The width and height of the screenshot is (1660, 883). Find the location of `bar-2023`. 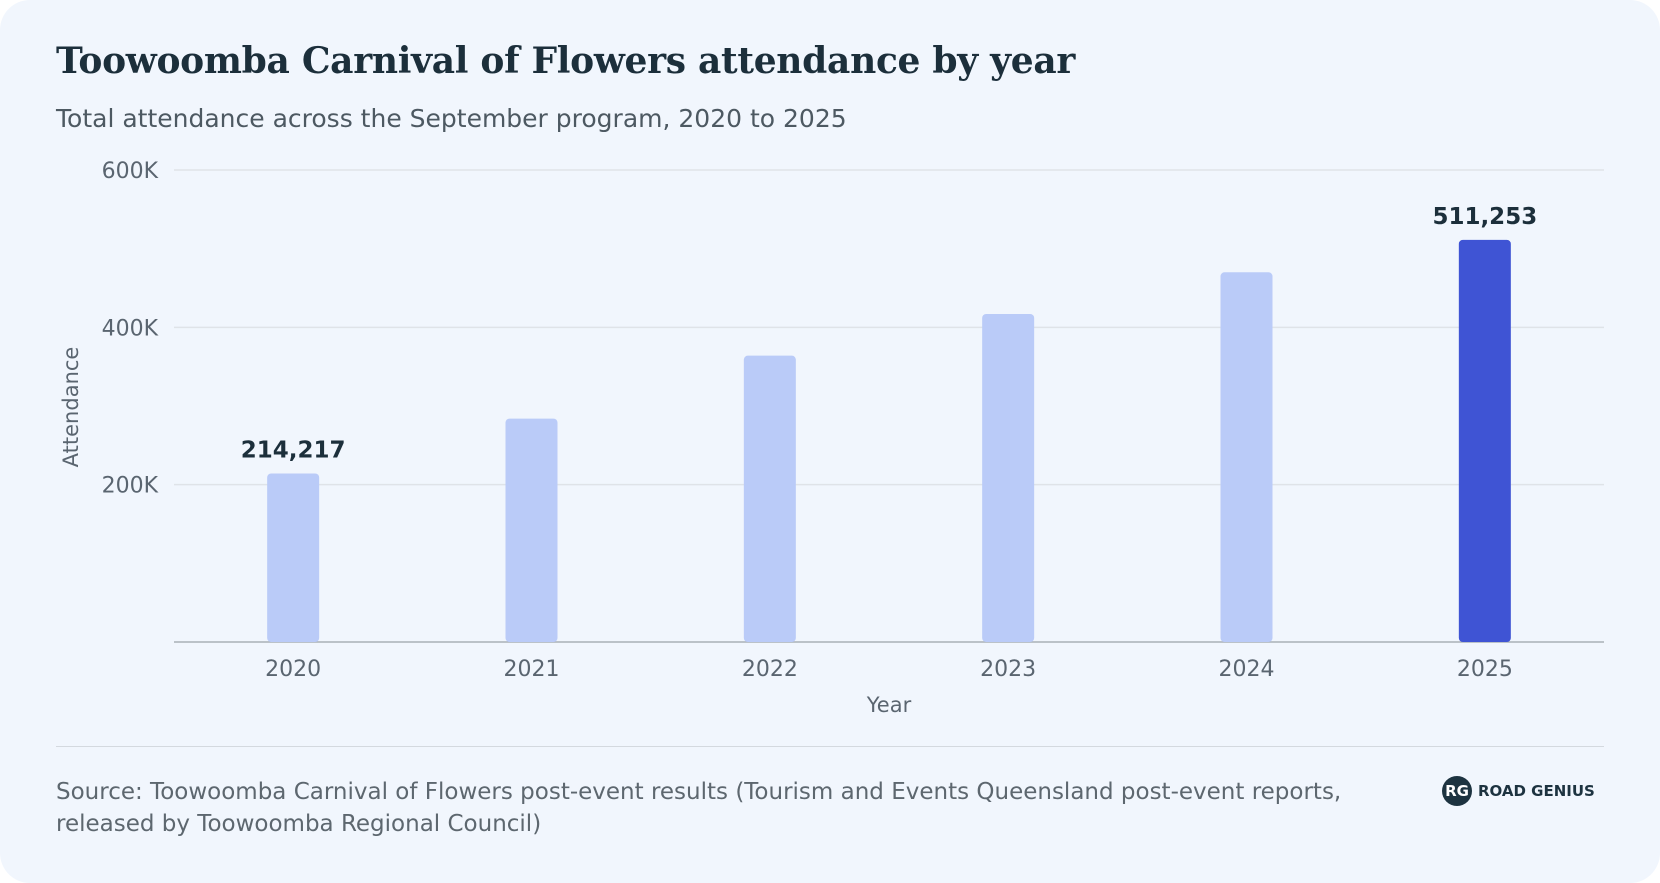

bar-2023 is located at coordinates (1008, 477).